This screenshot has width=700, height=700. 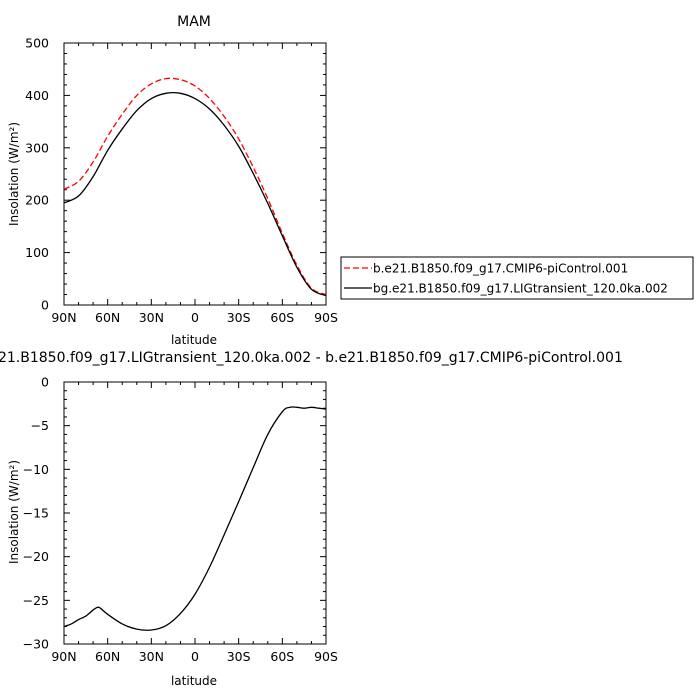 I want to click on bottom-y-tick-label: −30, so click(x=36, y=644).